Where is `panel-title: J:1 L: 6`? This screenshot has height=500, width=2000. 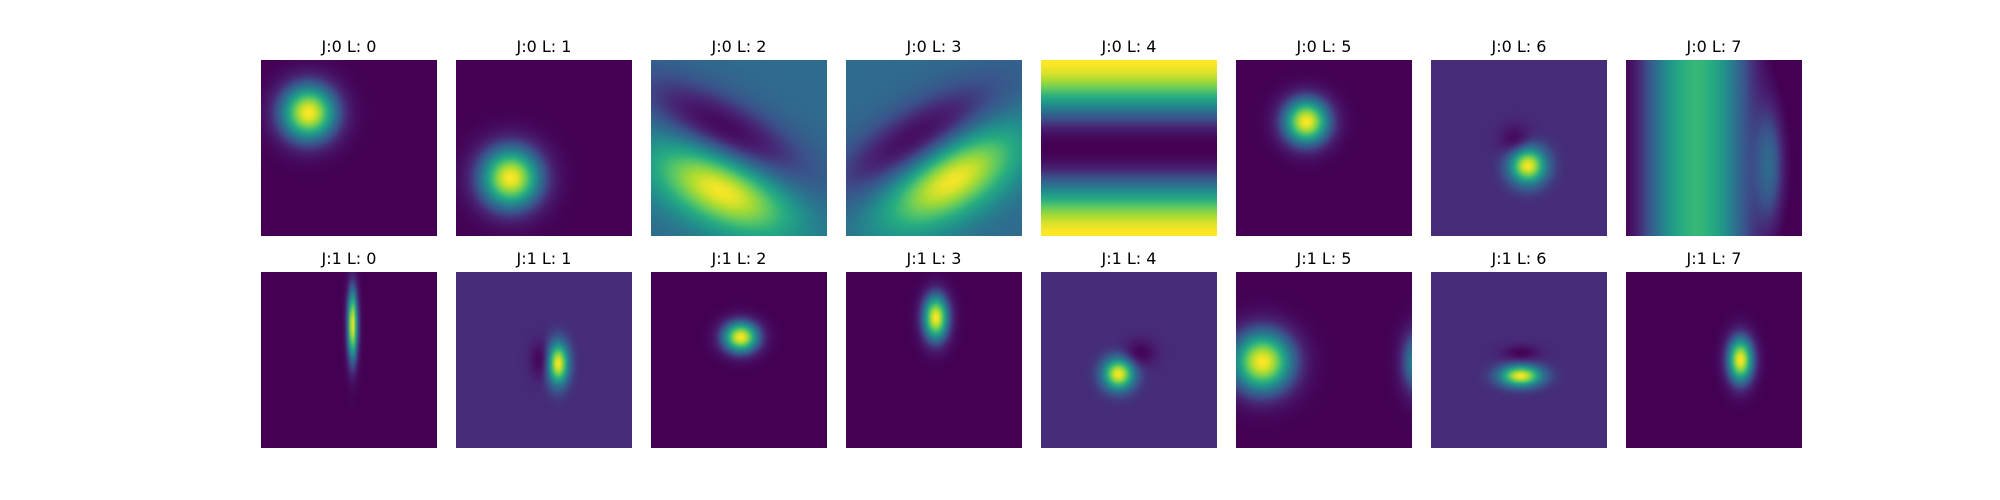
panel-title: J:1 L: 6 is located at coordinates (1519, 258).